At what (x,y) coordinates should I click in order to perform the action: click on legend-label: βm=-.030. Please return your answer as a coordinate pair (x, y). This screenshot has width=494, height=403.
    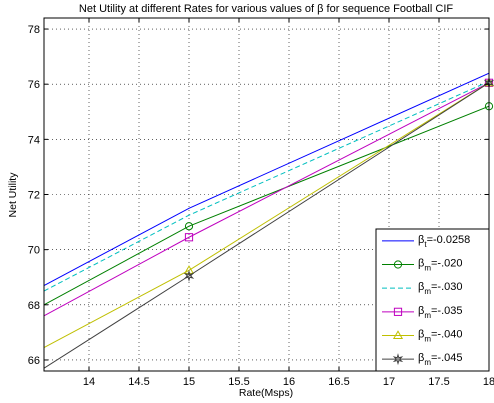
    Looking at the image, I should click on (440, 288).